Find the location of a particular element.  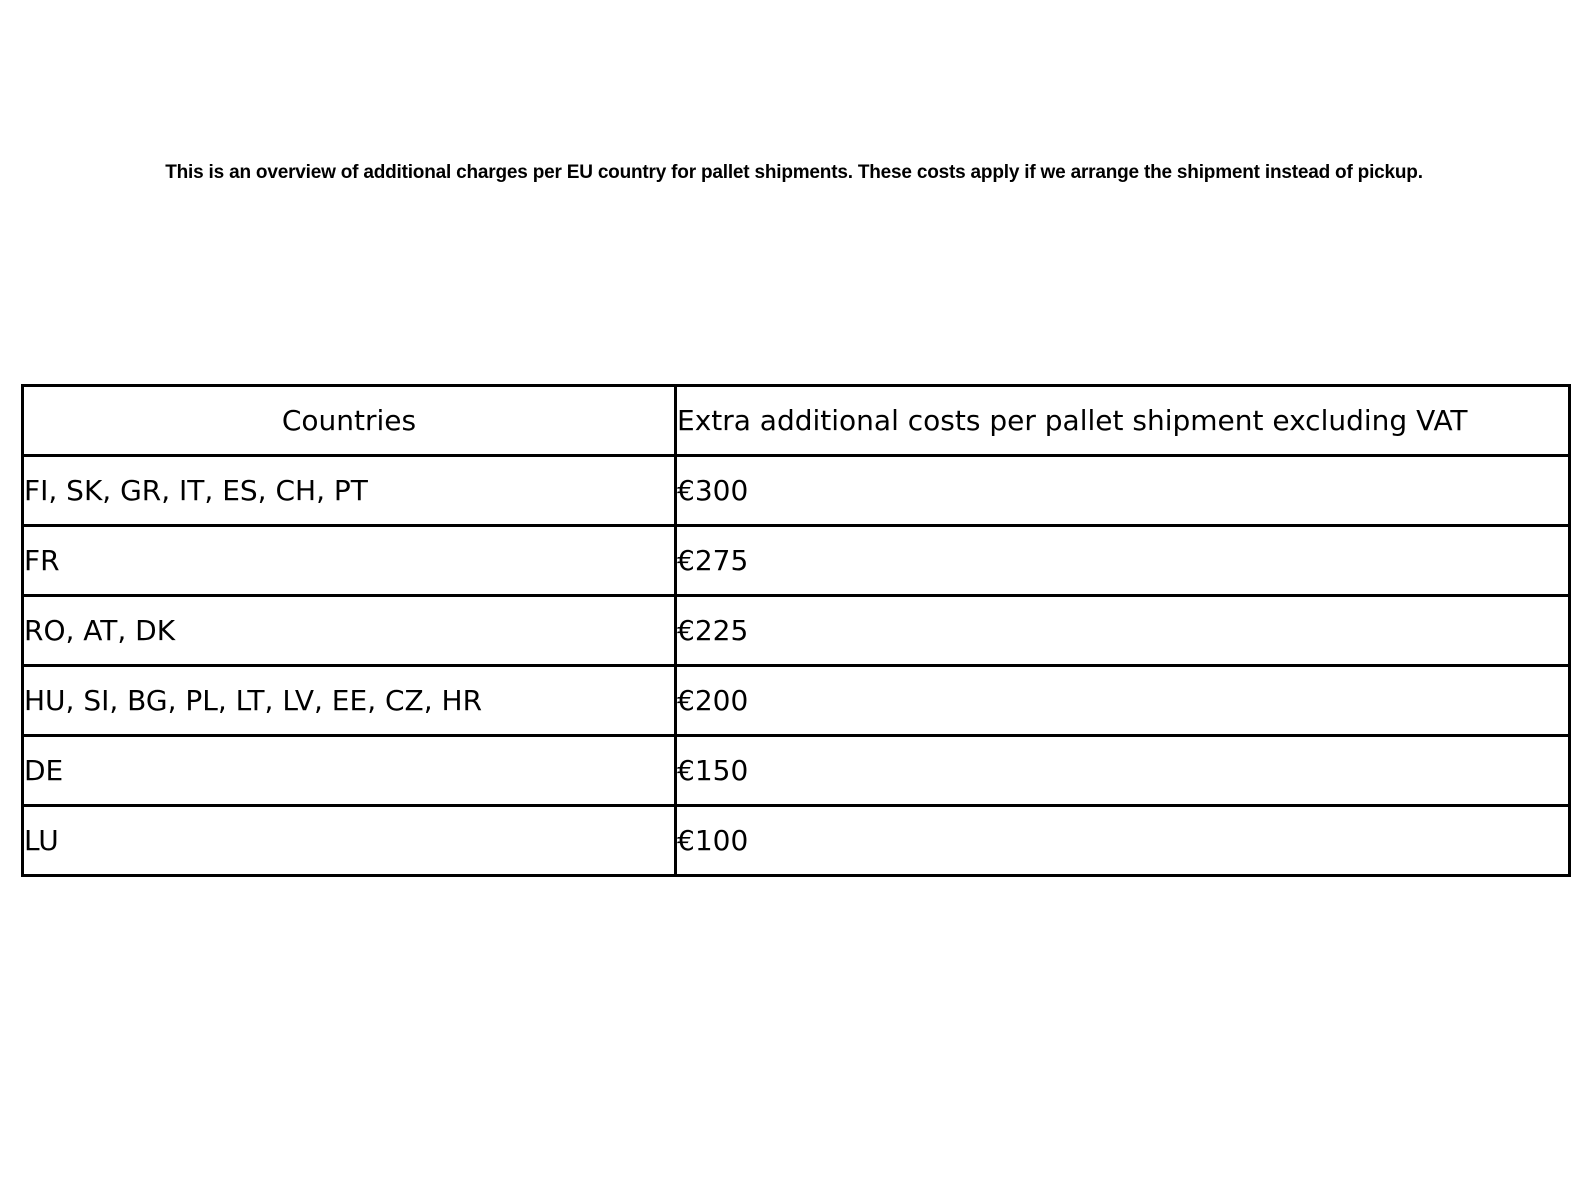

cost-cell: €300 is located at coordinates (1122, 490).